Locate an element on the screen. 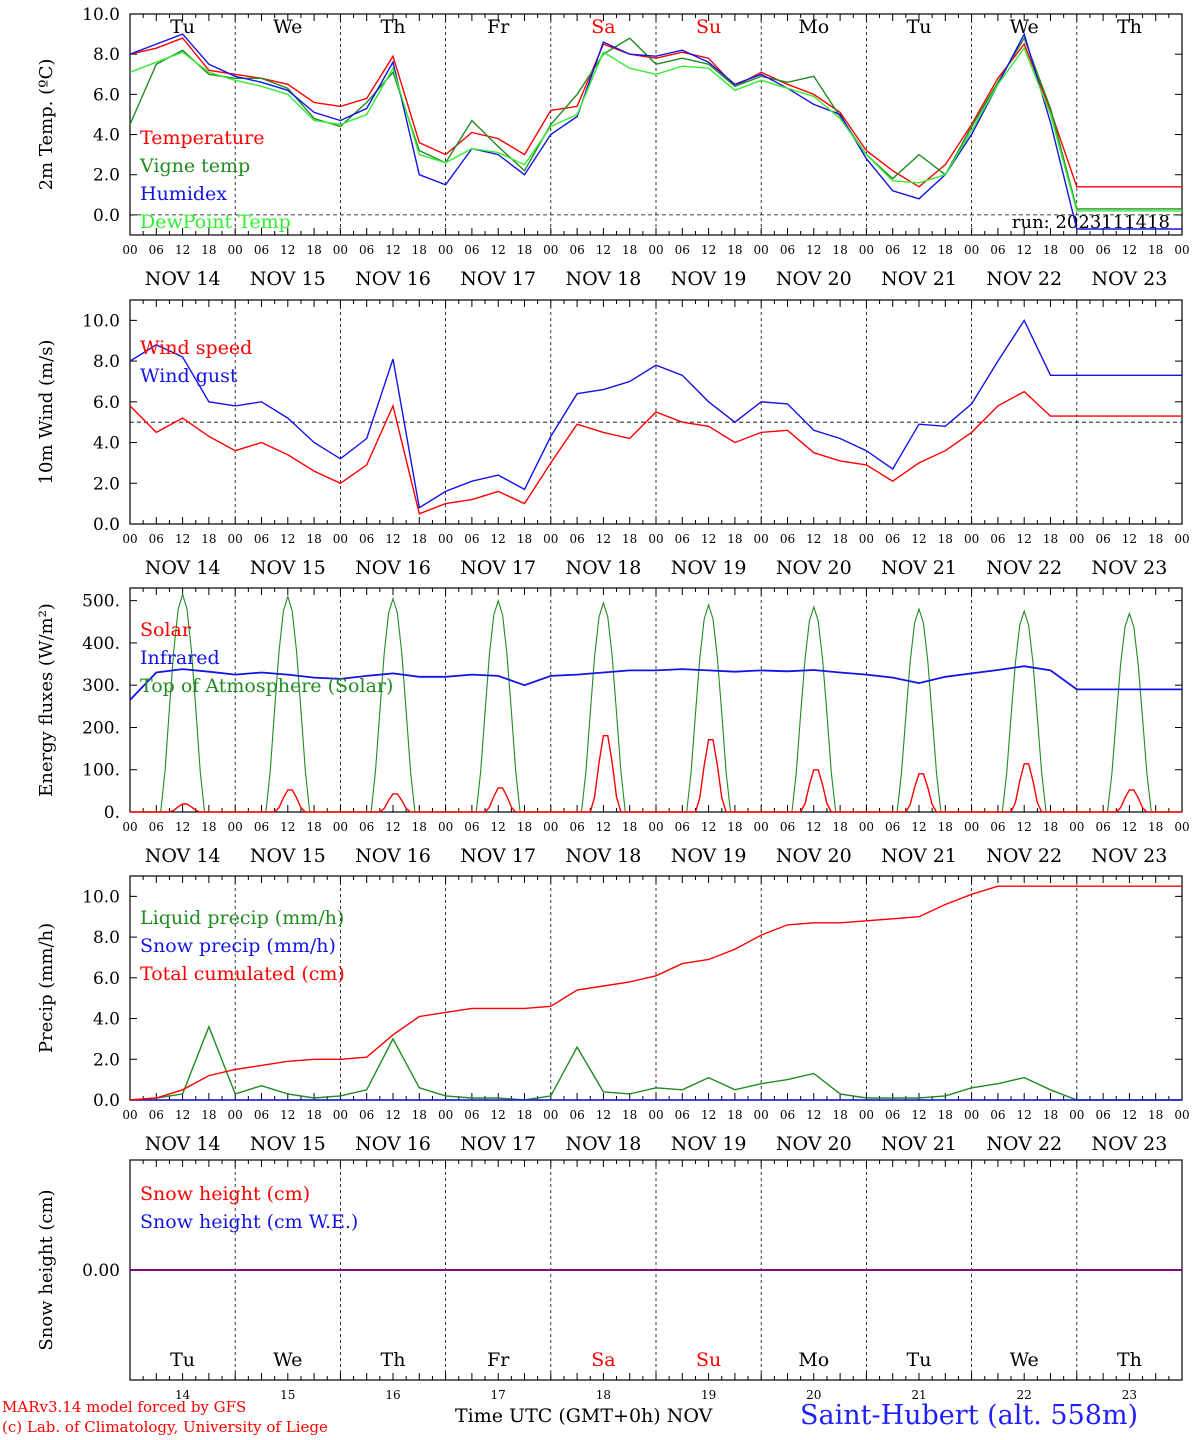 This screenshot has height=1440, width=1194. y-tick-label: 0.00 is located at coordinates (101, 1271).